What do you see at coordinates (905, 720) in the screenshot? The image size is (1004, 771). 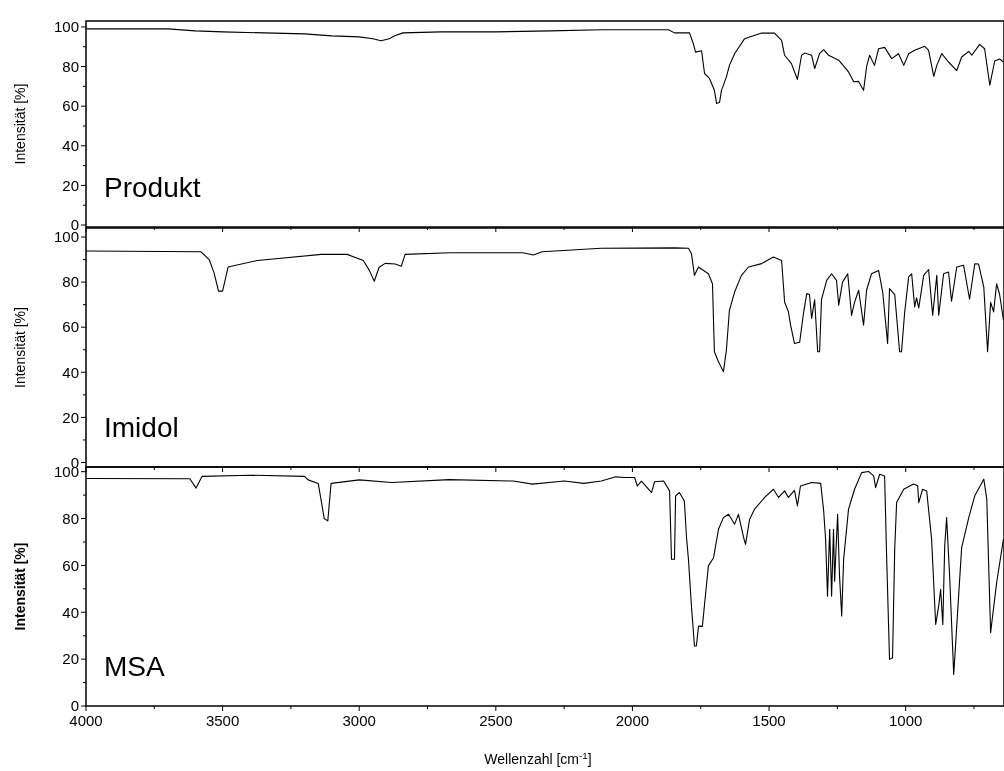 I see `x-tick-label: 1000` at bounding box center [905, 720].